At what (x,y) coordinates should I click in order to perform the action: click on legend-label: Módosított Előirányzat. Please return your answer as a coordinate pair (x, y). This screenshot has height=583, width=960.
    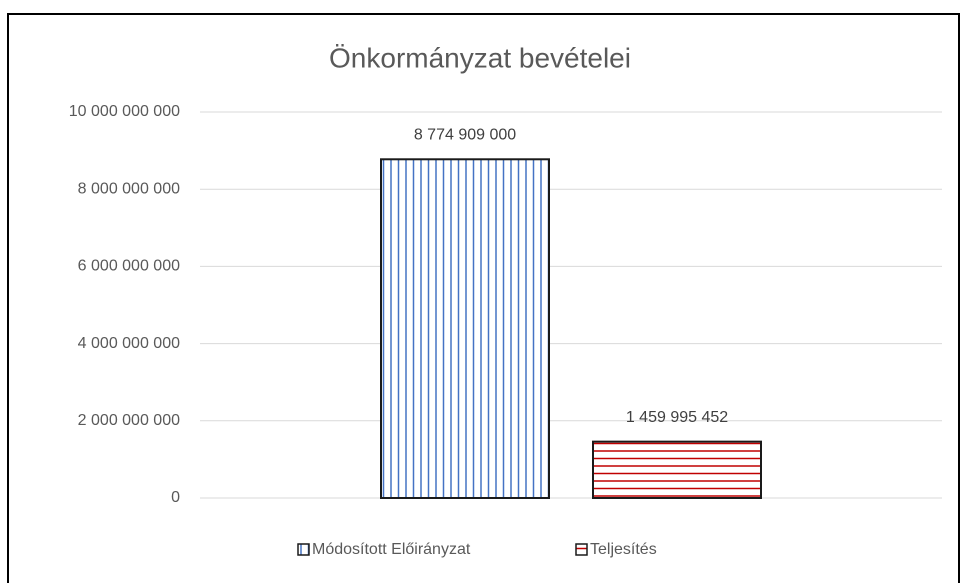
    Looking at the image, I should click on (391, 549).